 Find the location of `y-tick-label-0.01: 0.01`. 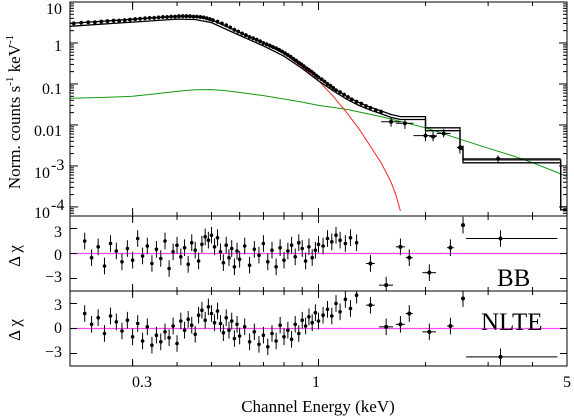

y-tick-label-0.01: 0.01 is located at coordinates (48, 131).